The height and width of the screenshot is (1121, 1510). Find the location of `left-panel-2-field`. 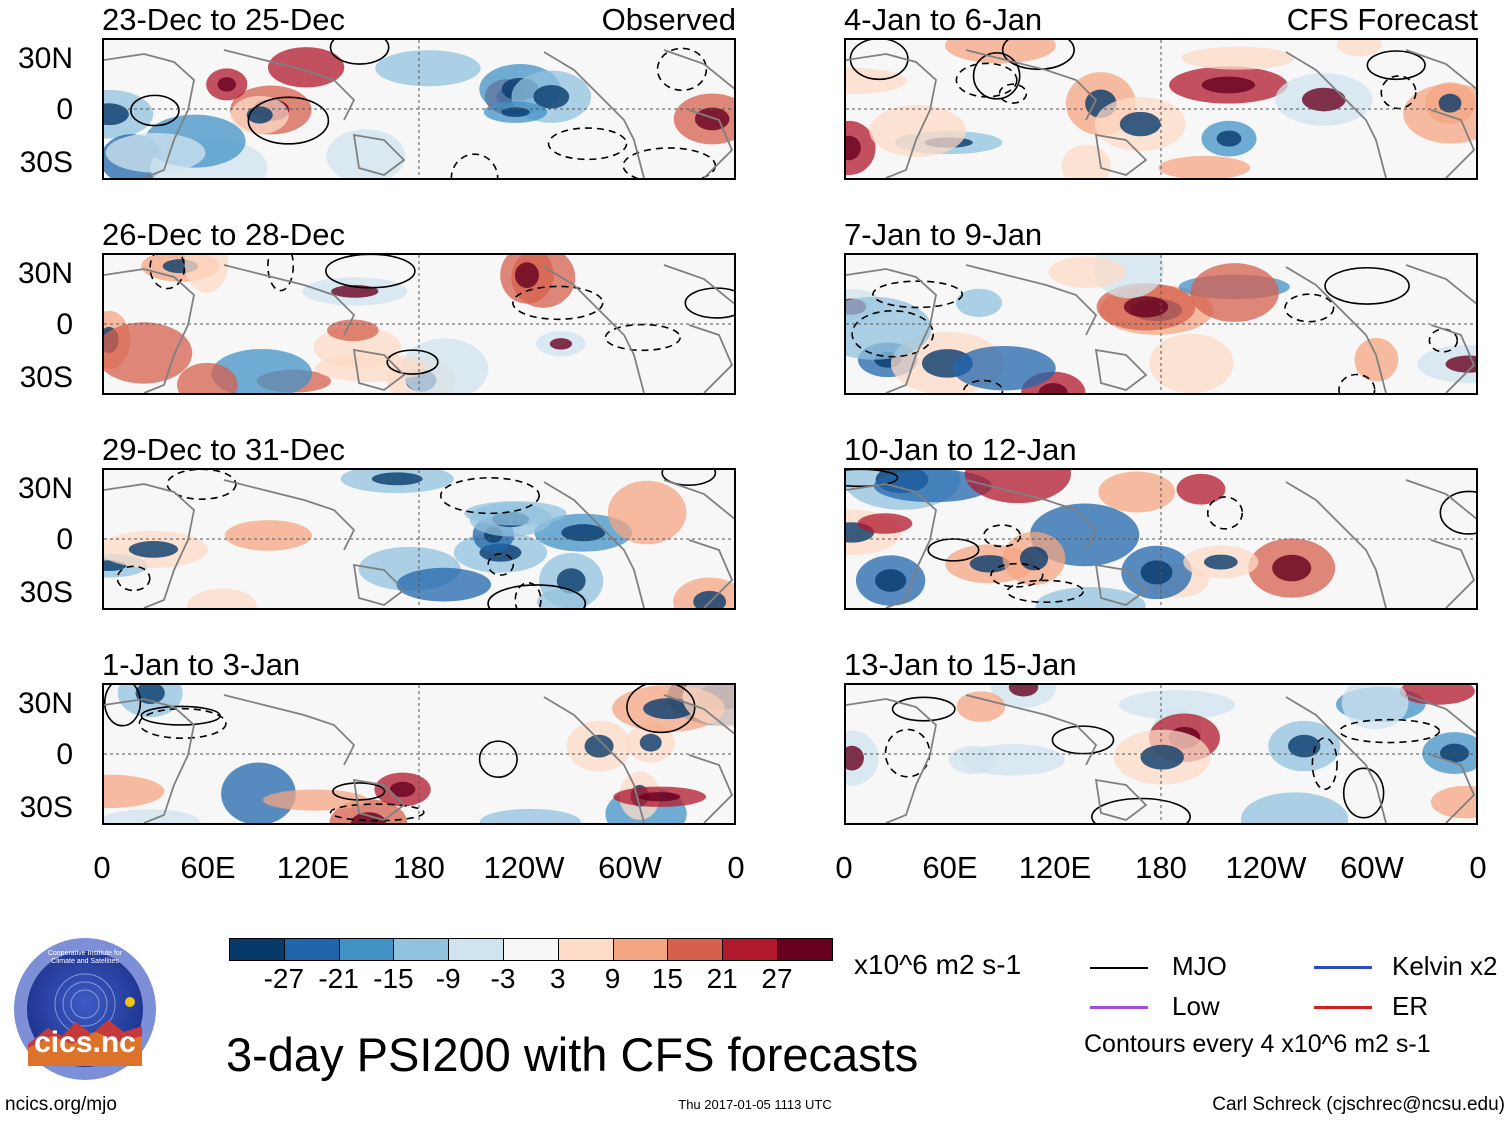

left-panel-2-field is located at coordinates (419, 324).